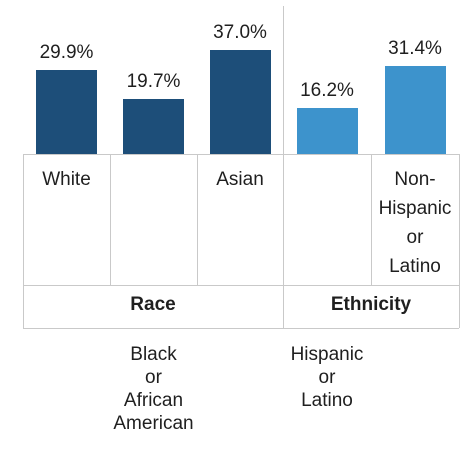 The height and width of the screenshot is (451, 474). I want to click on table-bottom-line, so click(241, 328).